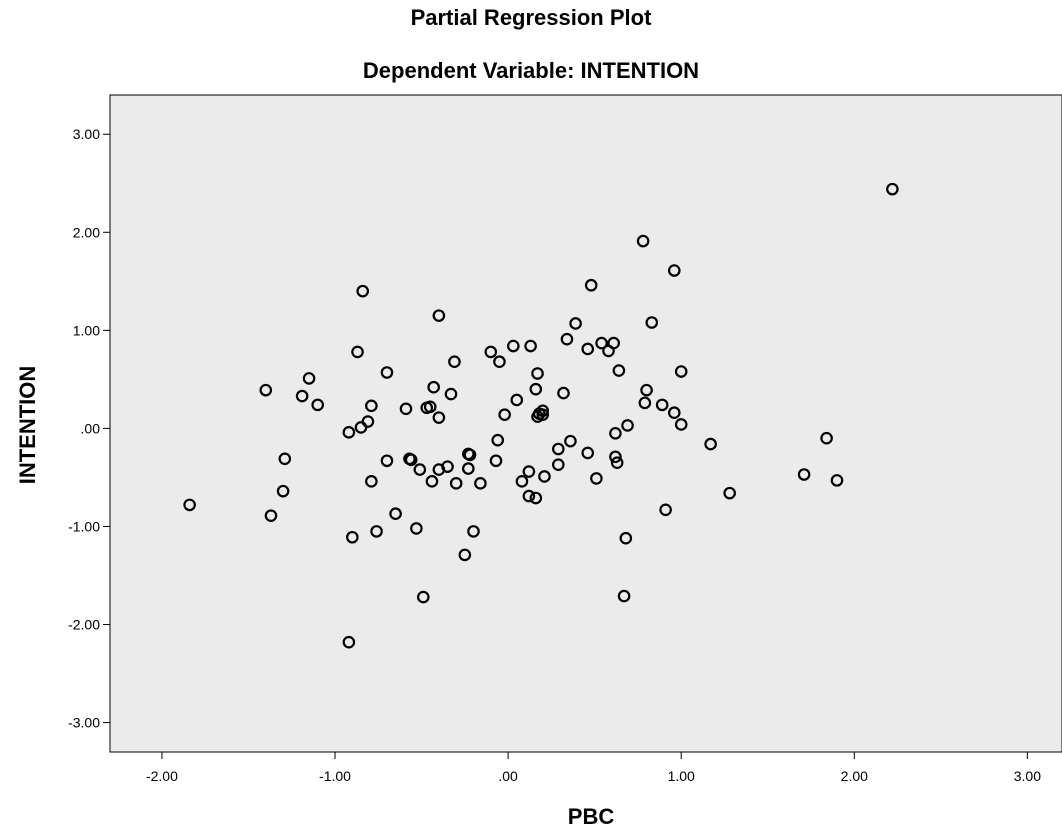  Describe the element at coordinates (86, 330) in the screenshot. I see `y-tick-label: 1.00` at that location.